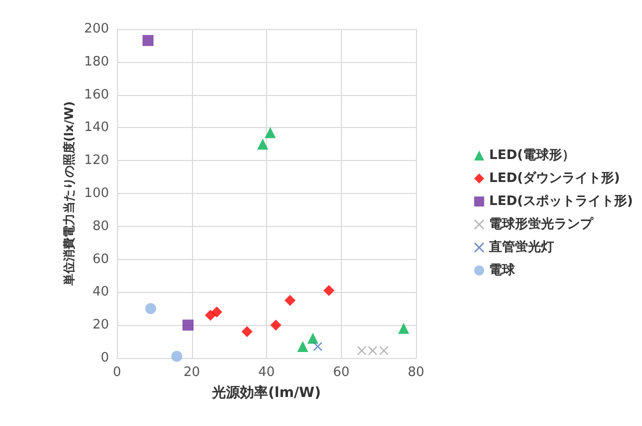 Image resolution: width=642 pixels, height=426 pixels. What do you see at coordinates (541, 224) in the screenshot?
I see `legend-label: 電球形蛍光ランプ` at bounding box center [541, 224].